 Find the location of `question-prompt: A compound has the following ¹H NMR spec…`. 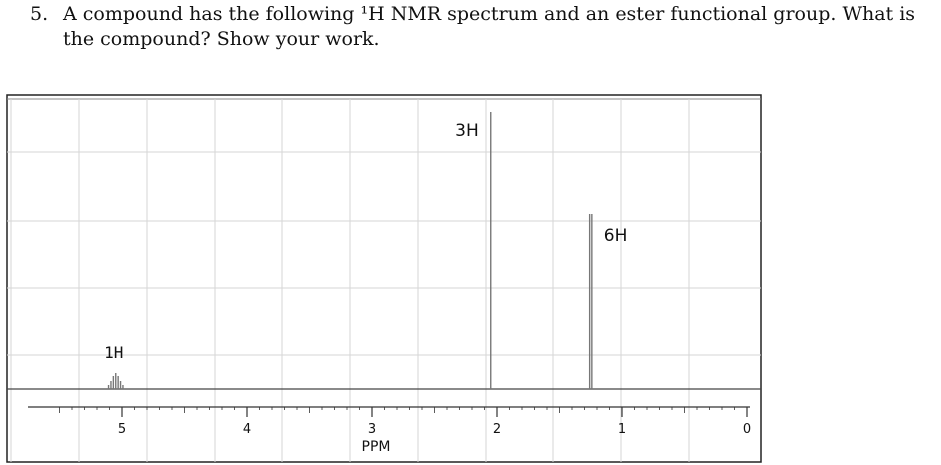

question-prompt: A compound has the following ¹H NMR spec… is located at coordinates (489, 26).